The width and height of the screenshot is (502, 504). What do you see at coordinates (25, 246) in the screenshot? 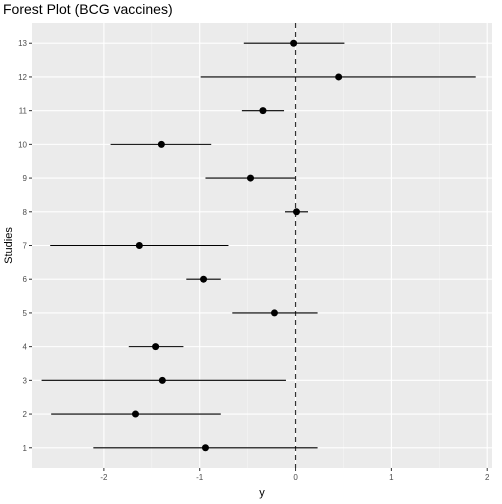
I see `y-tick-label: 7` at bounding box center [25, 246].